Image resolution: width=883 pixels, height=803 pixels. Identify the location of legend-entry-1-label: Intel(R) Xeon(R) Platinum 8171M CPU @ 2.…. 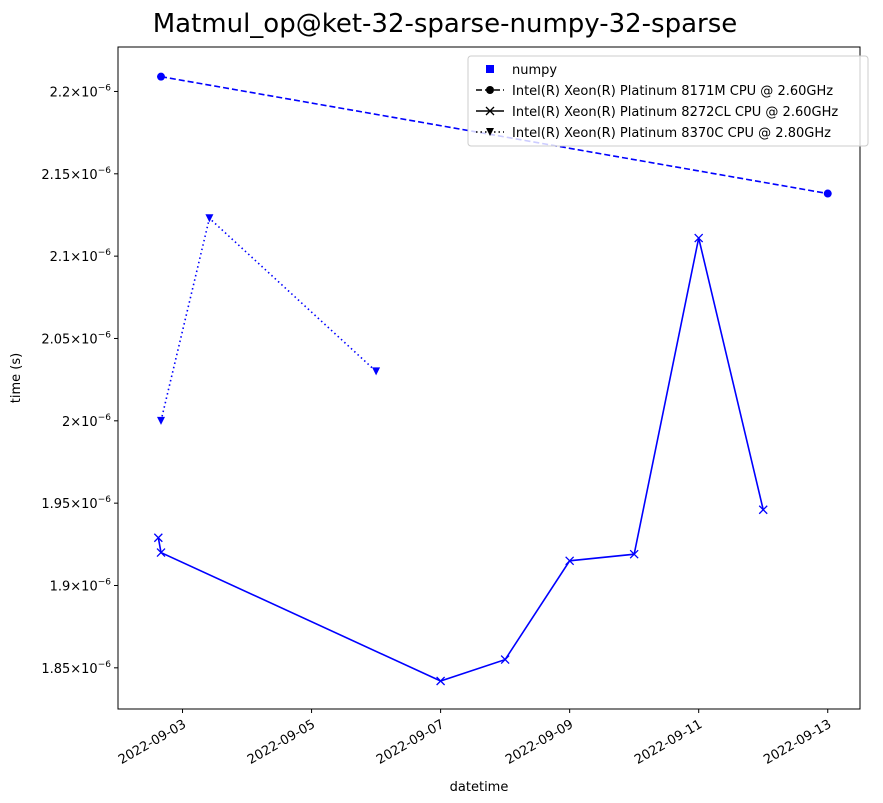
(672, 91).